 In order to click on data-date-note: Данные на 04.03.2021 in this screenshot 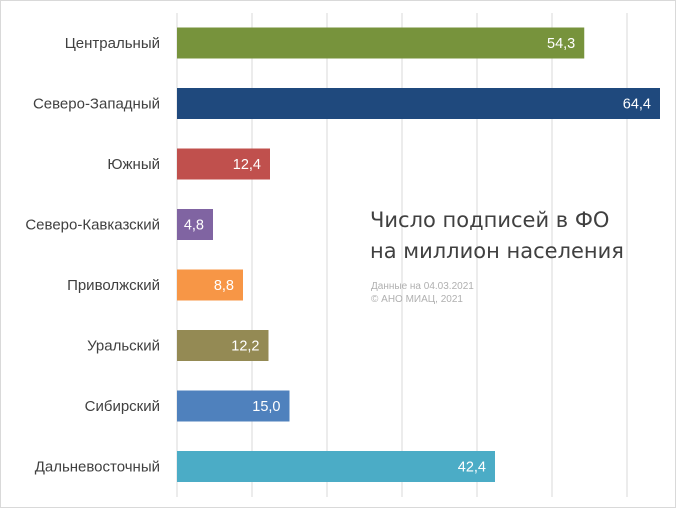, I will do `click(422, 286)`.